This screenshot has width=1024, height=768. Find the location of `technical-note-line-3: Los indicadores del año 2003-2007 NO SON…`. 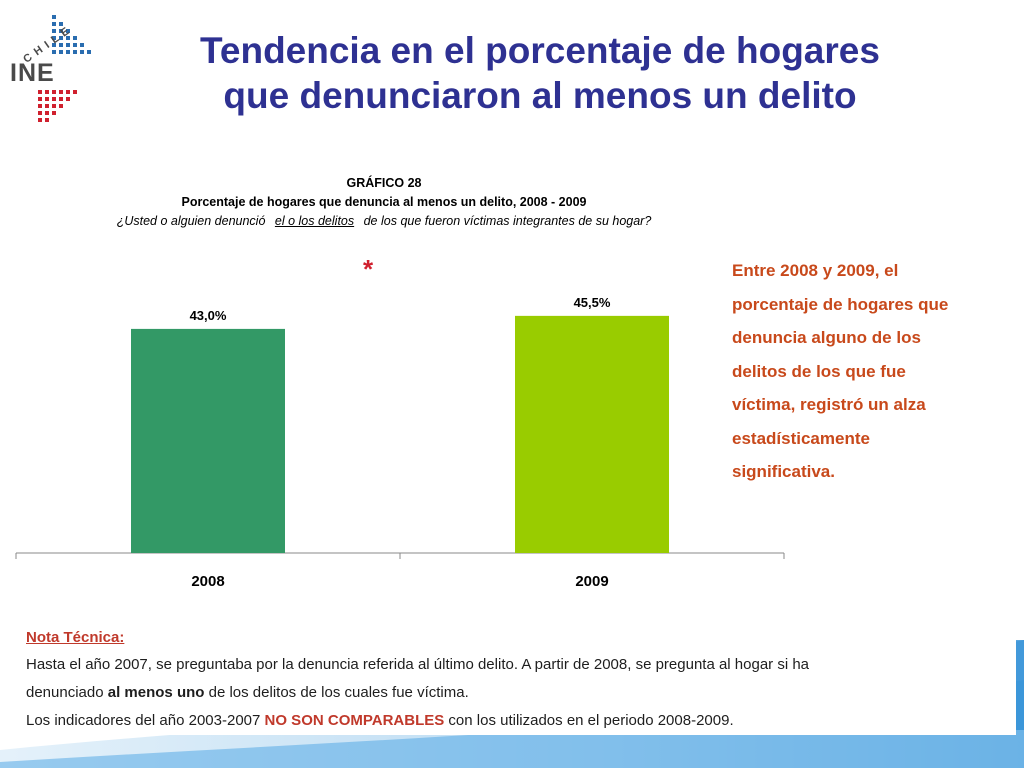

technical-note-line-3: Los indicadores del año 2003-2007 NO SON… is located at coordinates (521, 721).